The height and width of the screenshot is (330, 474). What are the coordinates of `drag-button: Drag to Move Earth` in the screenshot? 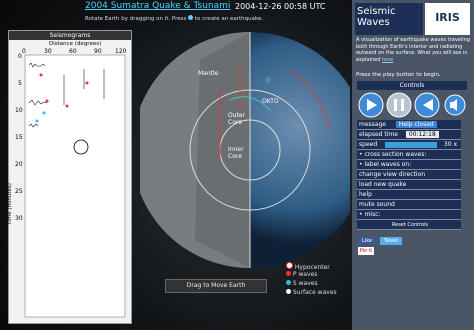 It's located at (216, 286).